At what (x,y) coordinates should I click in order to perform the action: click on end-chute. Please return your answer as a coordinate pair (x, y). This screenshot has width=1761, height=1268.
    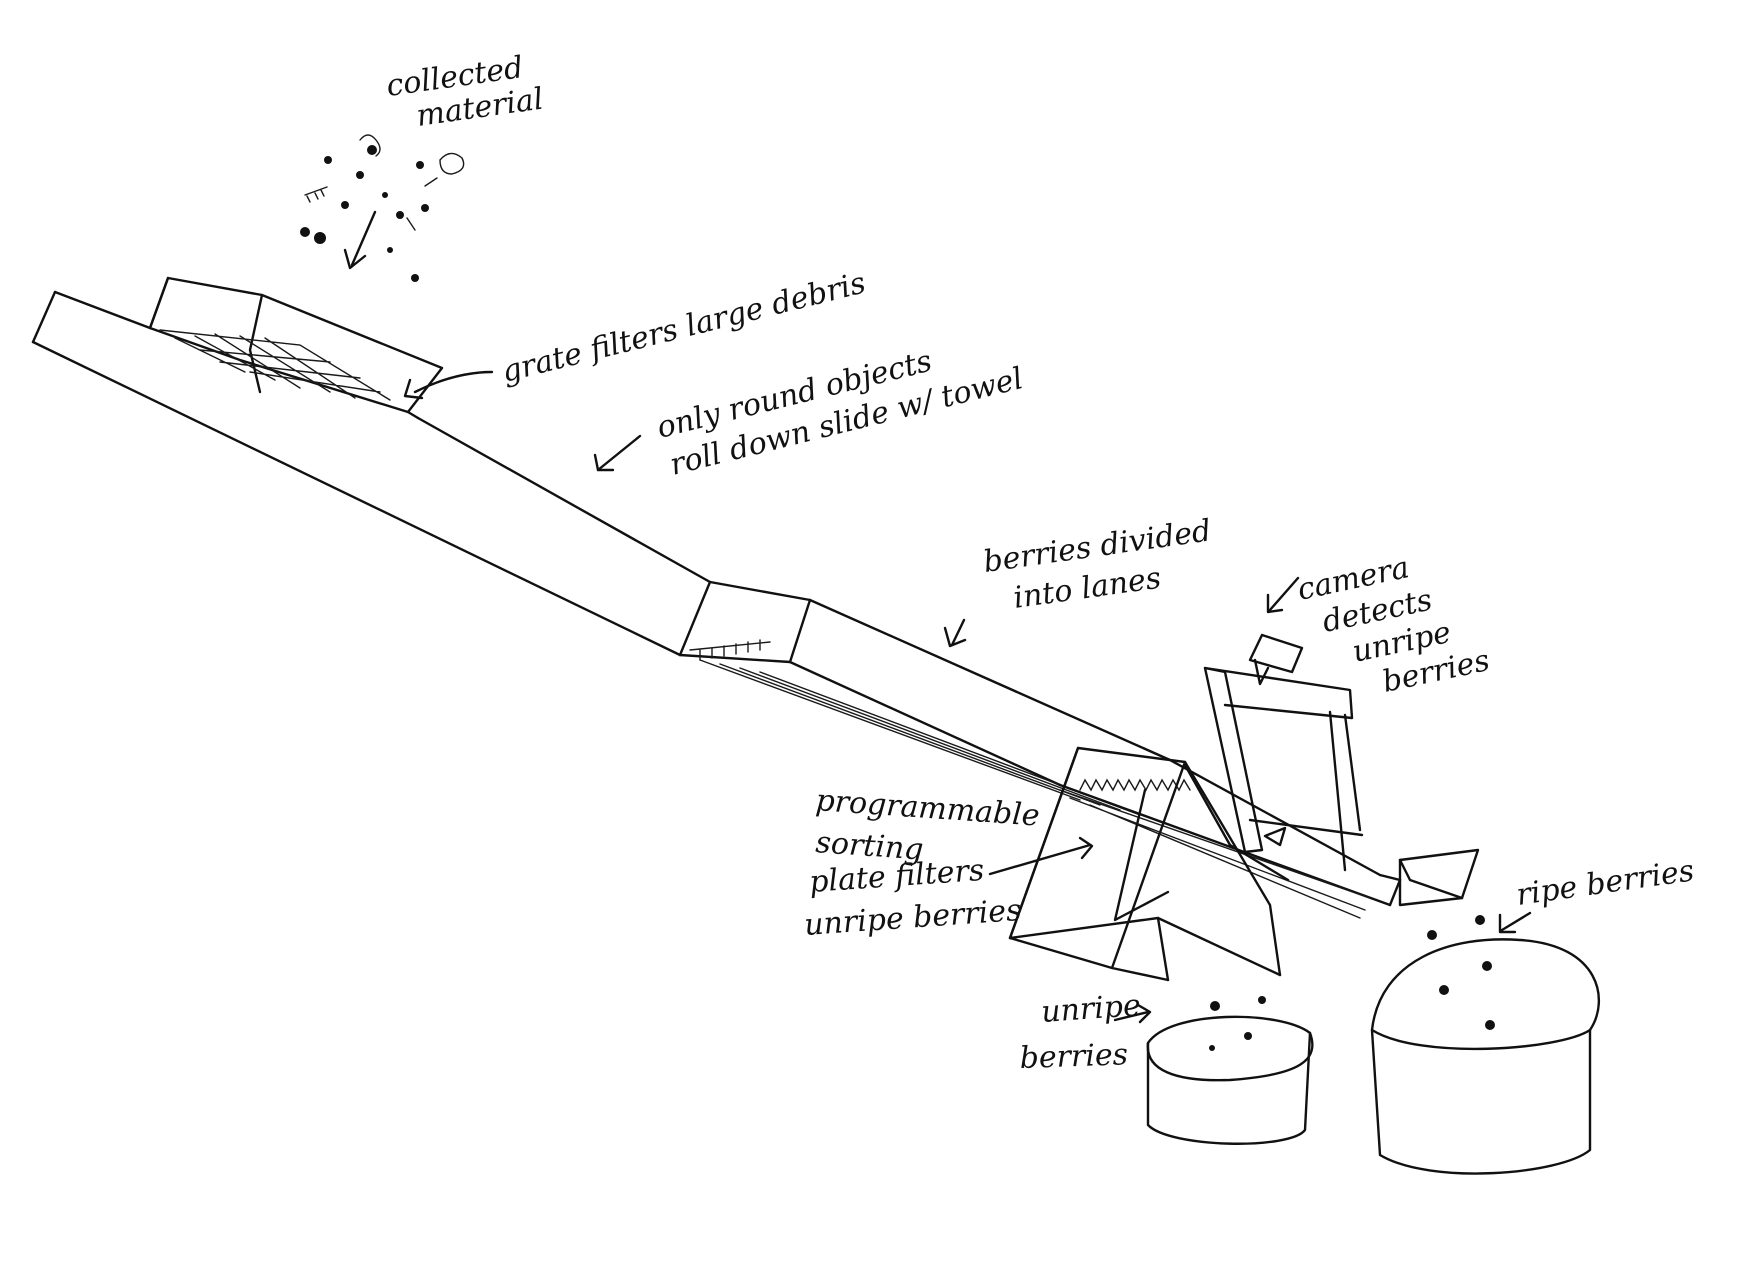
    Looking at the image, I should click on (1439, 877).